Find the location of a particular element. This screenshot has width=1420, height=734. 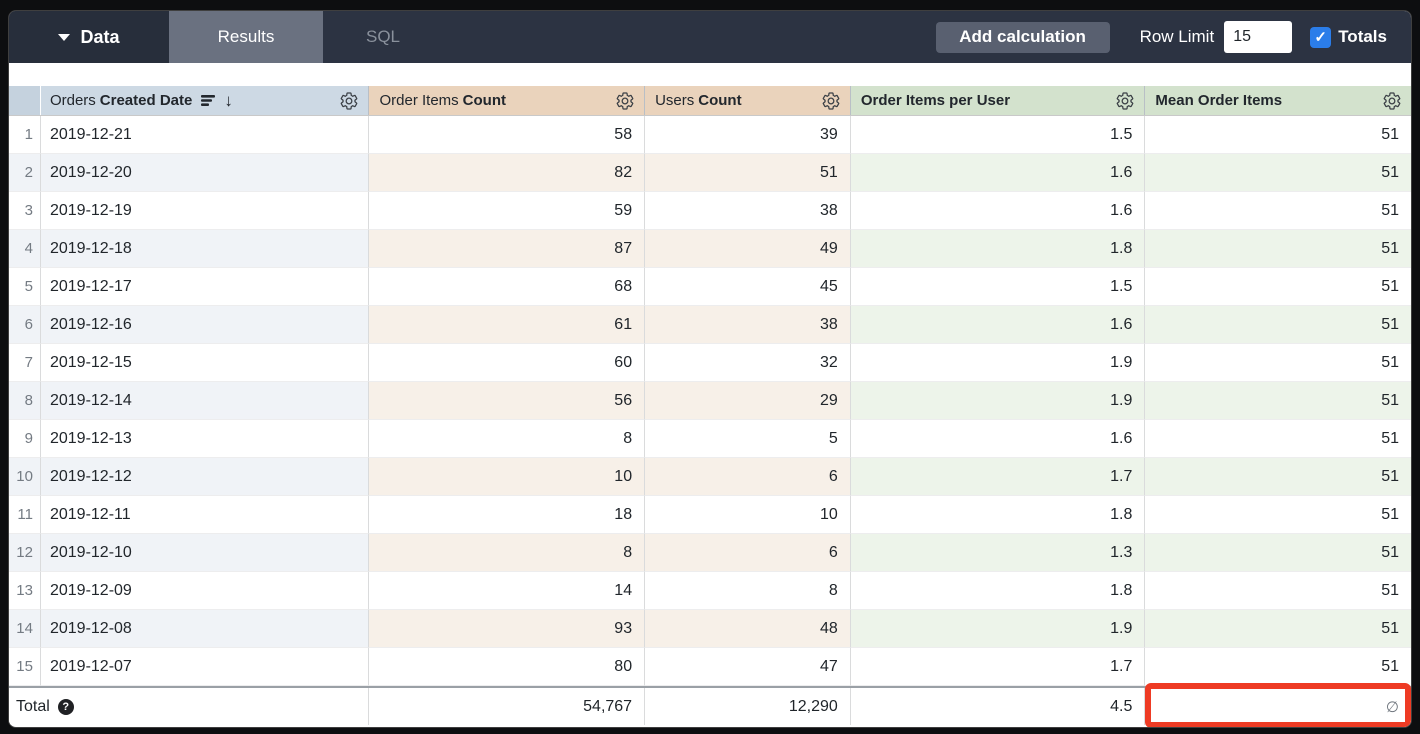

row-limit-input is located at coordinates (1258, 37).